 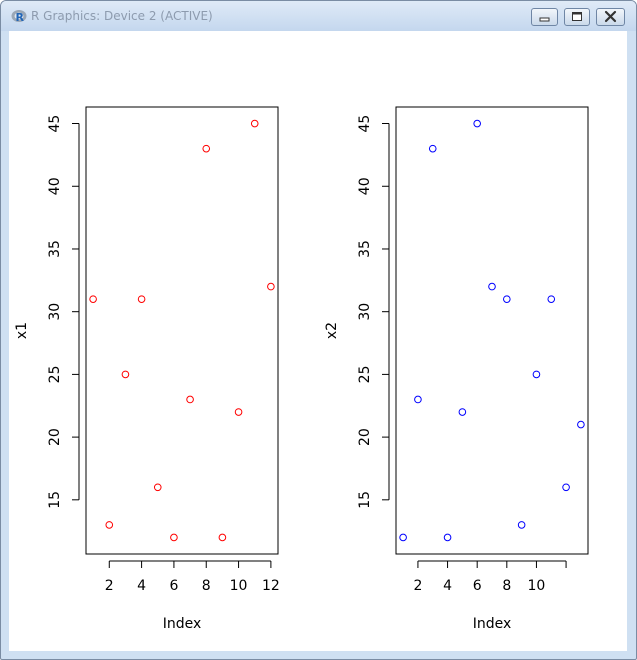 I want to click on close-button, so click(x=610, y=17).